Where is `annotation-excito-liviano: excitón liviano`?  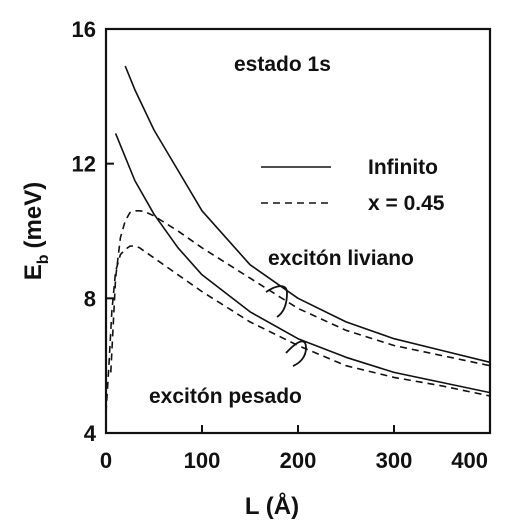 annotation-excito-liviano: excitón liviano is located at coordinates (341, 258).